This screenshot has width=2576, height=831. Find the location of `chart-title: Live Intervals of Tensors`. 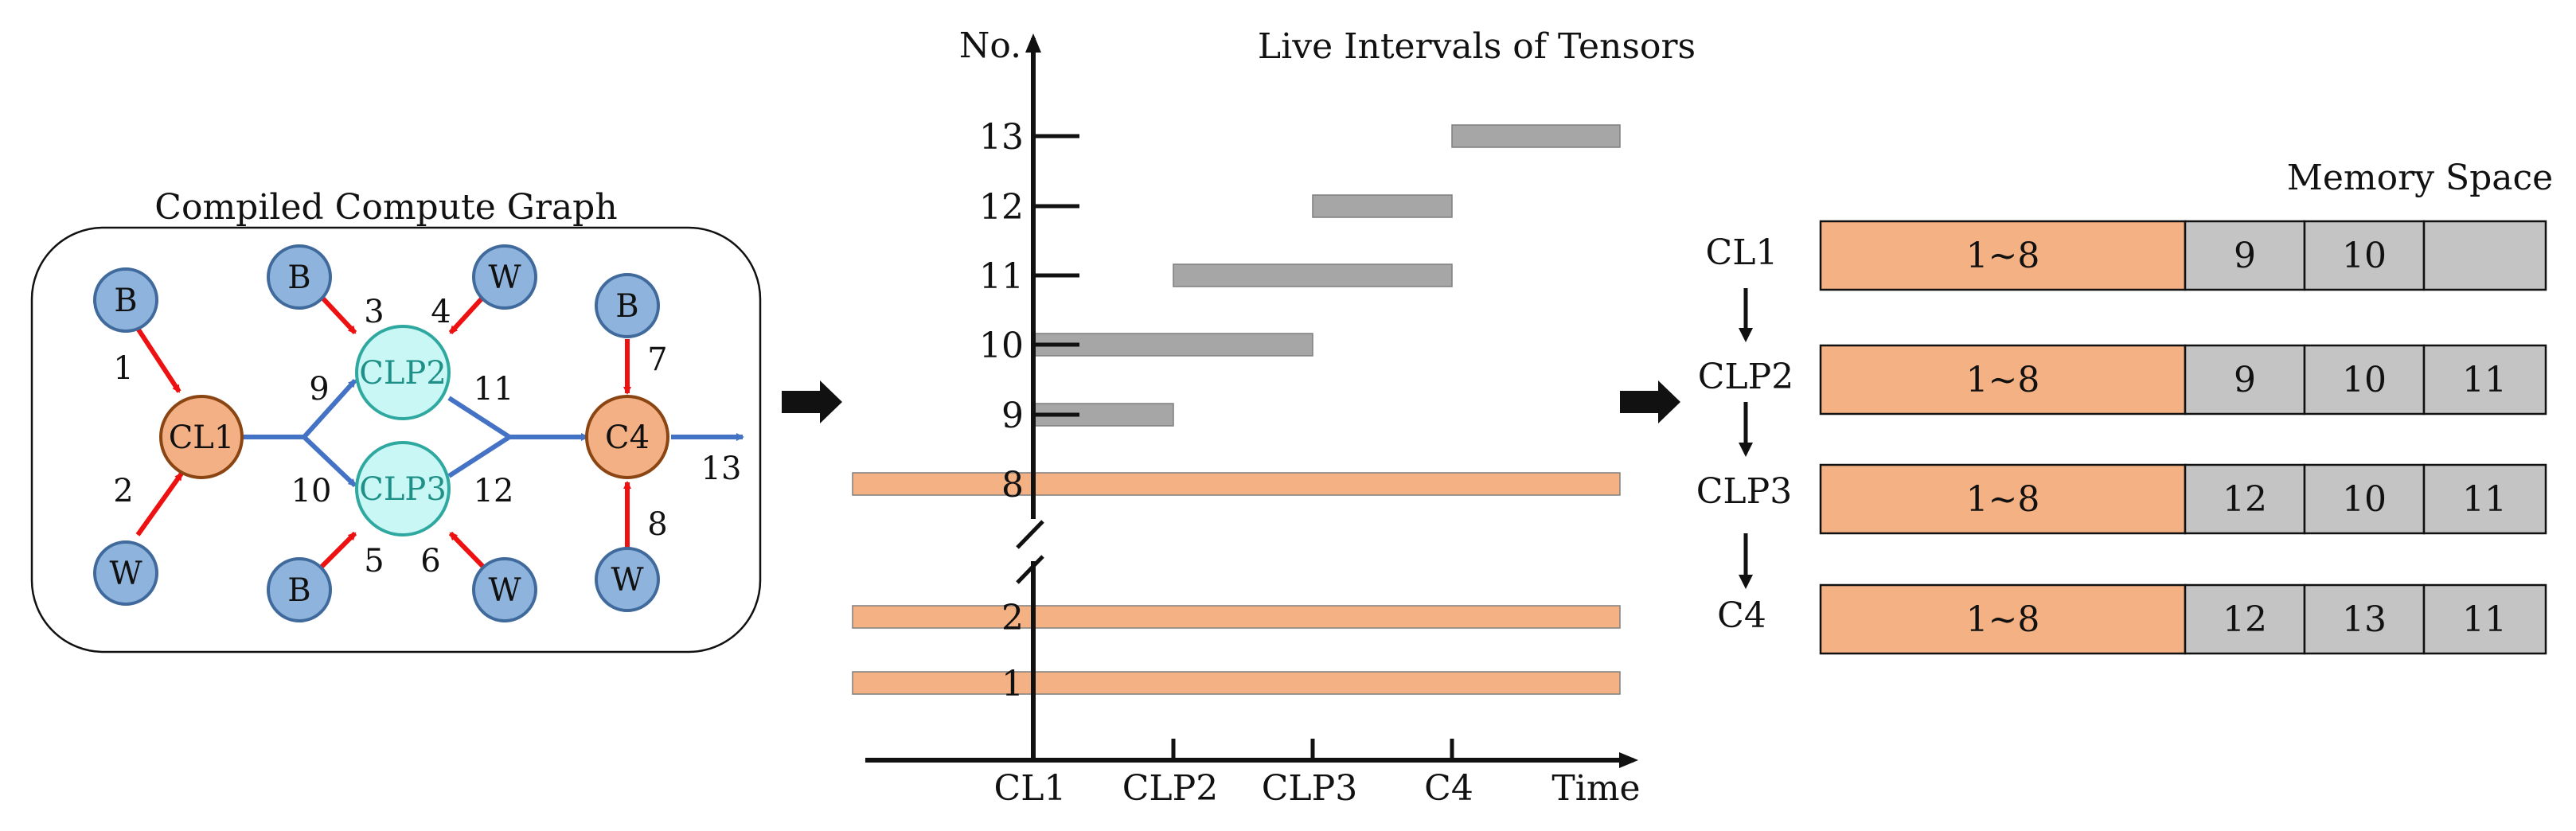

chart-title: Live Intervals of Tensors is located at coordinates (1477, 47).